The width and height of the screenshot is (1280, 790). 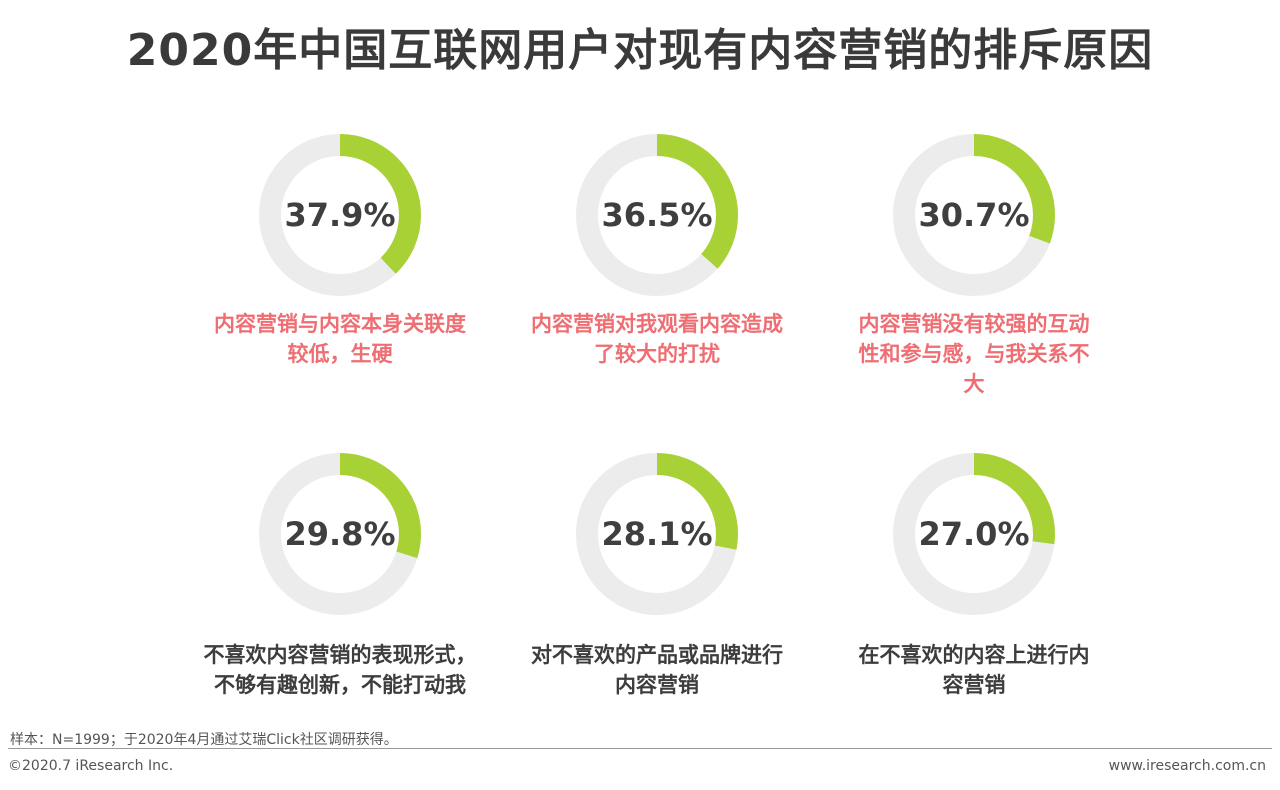 I want to click on label-line: 较低，生硬, so click(x=340, y=354).